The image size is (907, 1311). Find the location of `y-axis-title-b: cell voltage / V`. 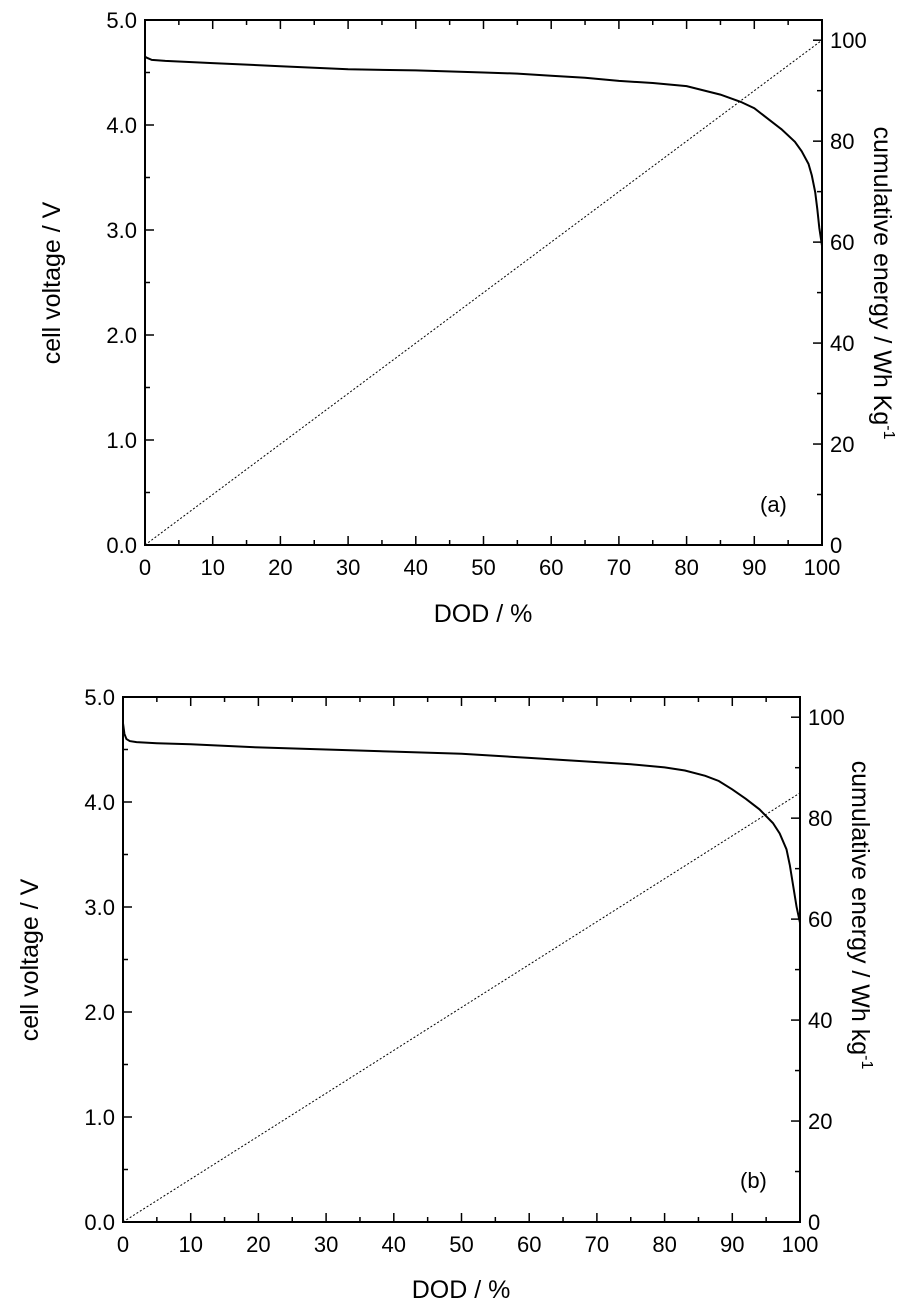

y-axis-title-b: cell voltage / V is located at coordinates (30, 959).